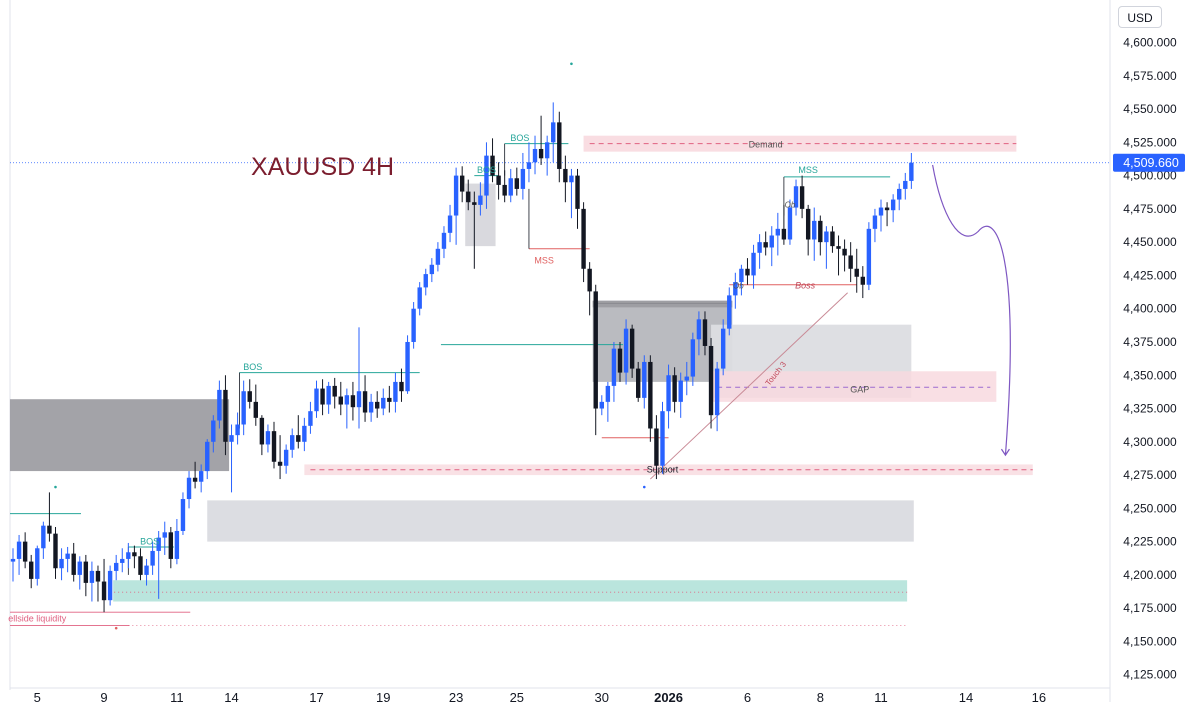 This screenshot has width=1200, height=702. I want to click on annotation-demand: Demand, so click(766, 145).